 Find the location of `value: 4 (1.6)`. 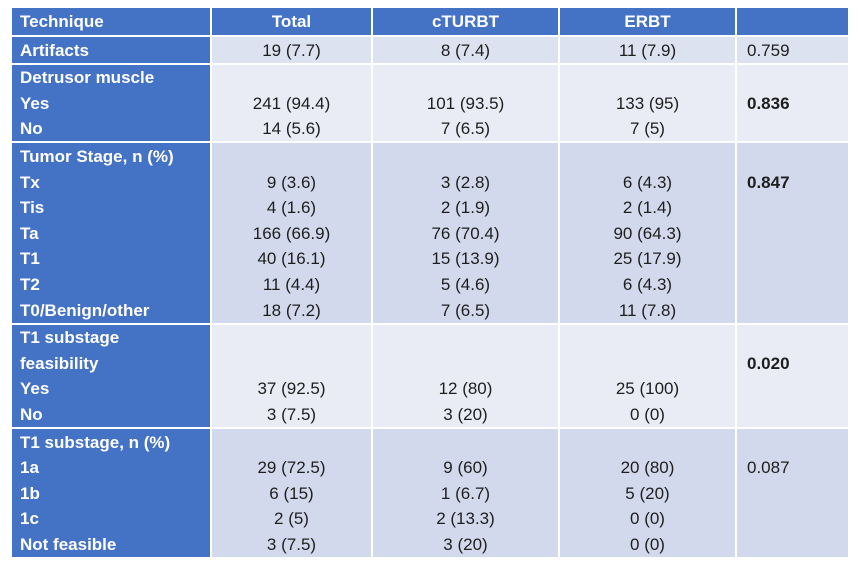

value: 4 (1.6) is located at coordinates (291, 208).